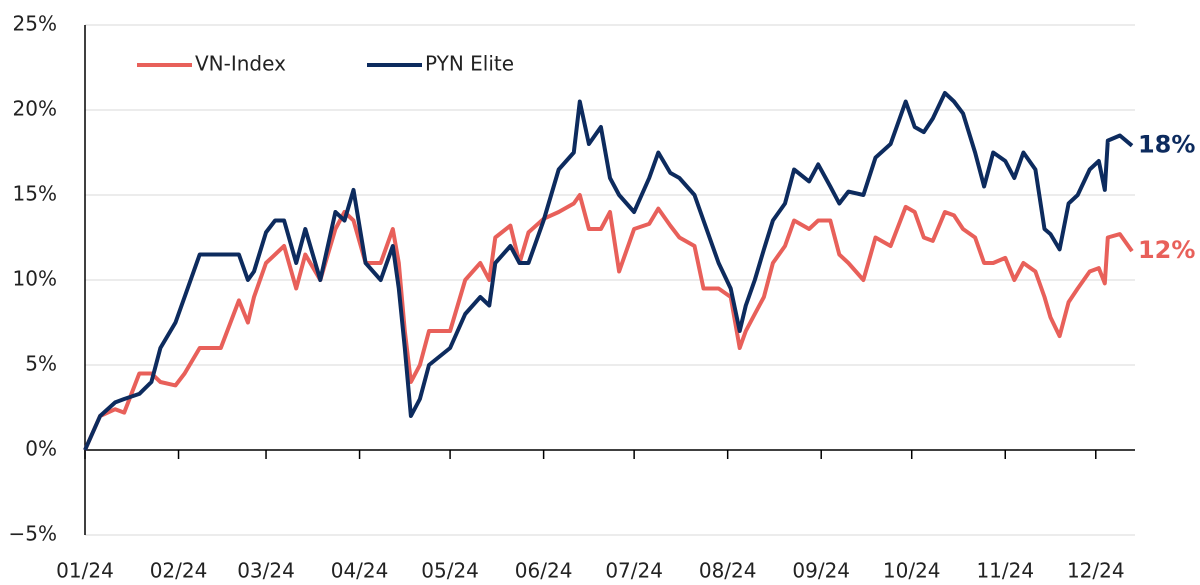 This screenshot has height=585, width=1200. I want to click on y-tick-label: 25%, so click(35, 24).